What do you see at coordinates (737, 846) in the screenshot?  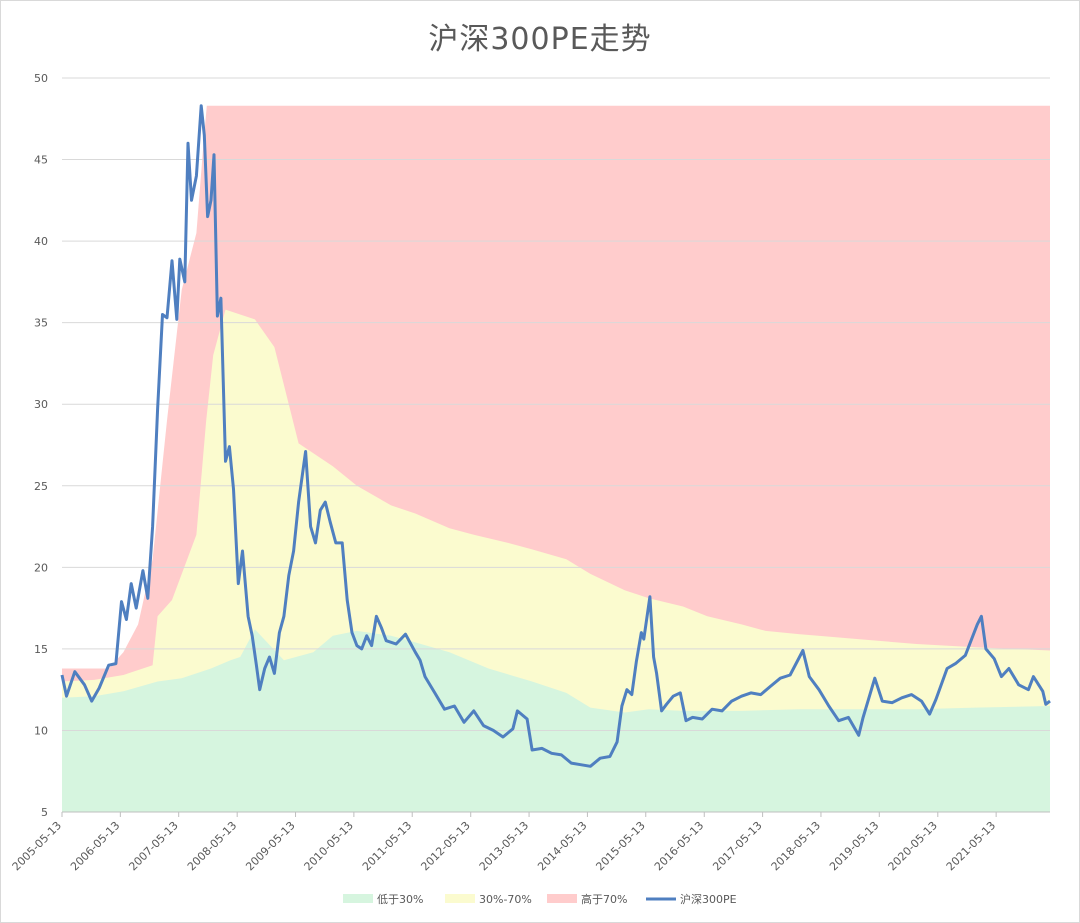 I see `x-tick-label: 2017-05-13` at bounding box center [737, 846].